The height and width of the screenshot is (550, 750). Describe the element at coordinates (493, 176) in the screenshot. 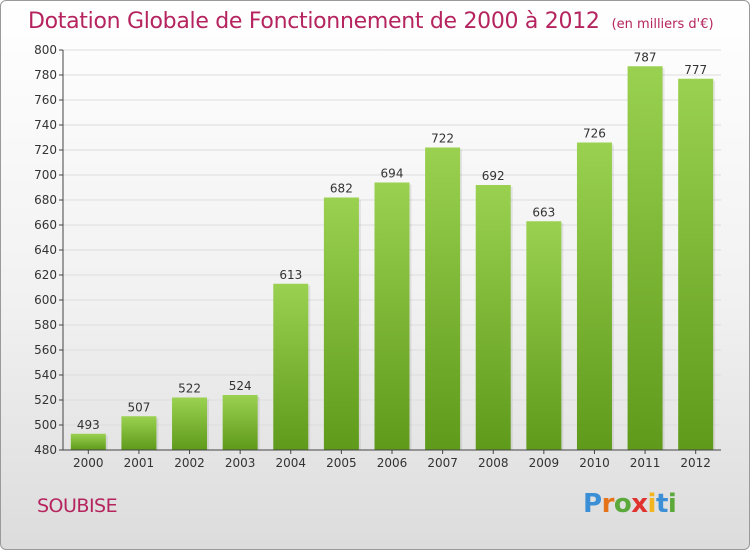

I see `bar-value-label: 692` at that location.